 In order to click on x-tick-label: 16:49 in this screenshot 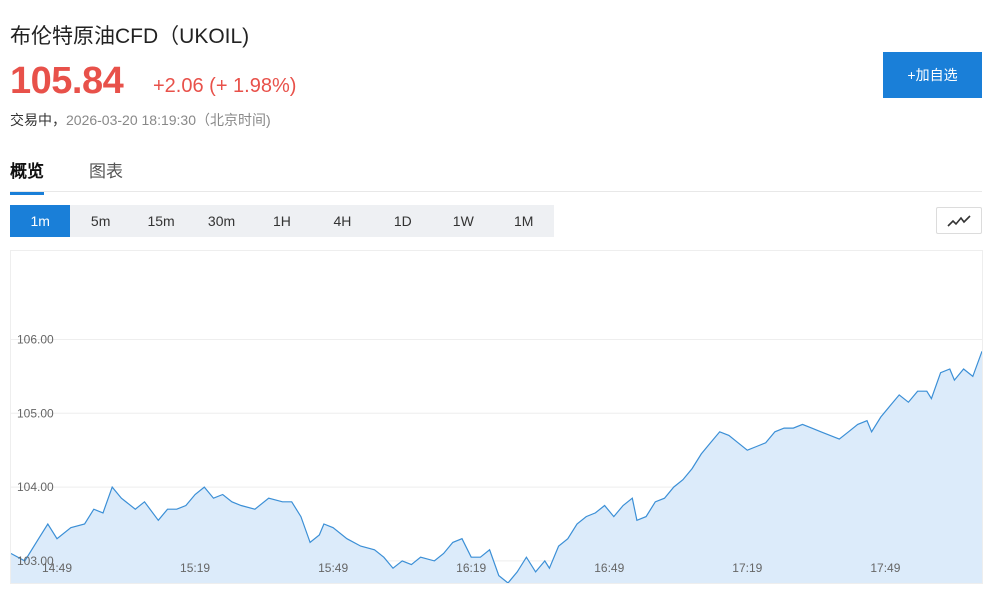, I will do `click(609, 568)`.